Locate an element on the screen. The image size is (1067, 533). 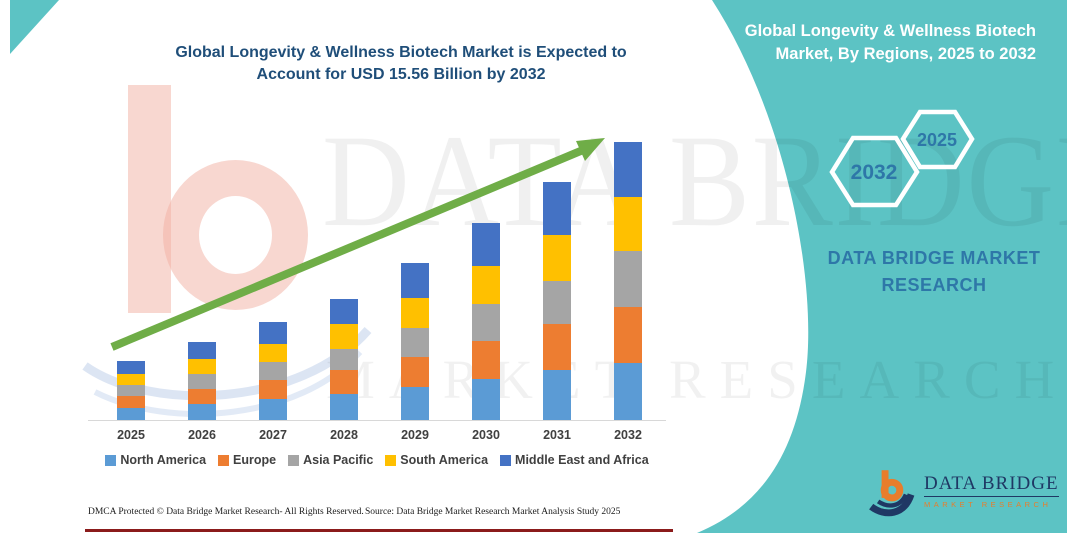
hexagon-2025-label: 2025 is located at coordinates (937, 140).